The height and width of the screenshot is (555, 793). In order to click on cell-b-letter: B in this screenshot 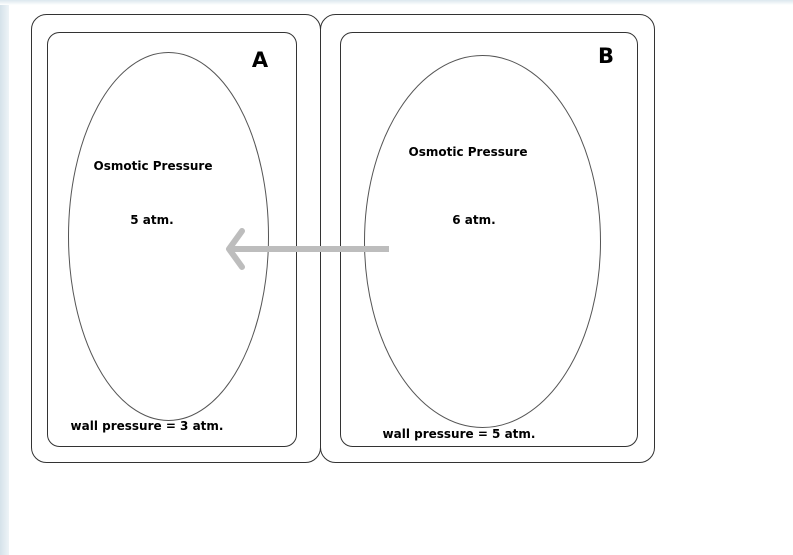, I will do `click(606, 56)`.